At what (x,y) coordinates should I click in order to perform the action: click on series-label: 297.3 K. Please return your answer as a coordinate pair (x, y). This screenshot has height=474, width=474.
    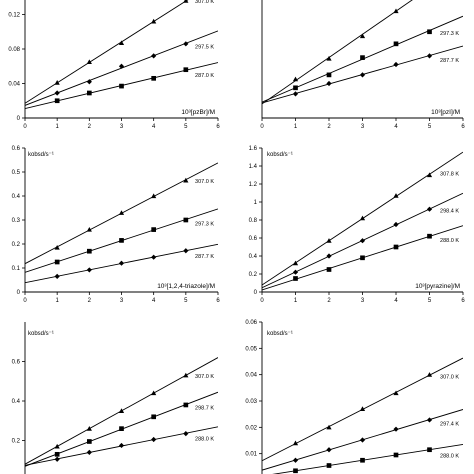
    Looking at the image, I should click on (449, 34).